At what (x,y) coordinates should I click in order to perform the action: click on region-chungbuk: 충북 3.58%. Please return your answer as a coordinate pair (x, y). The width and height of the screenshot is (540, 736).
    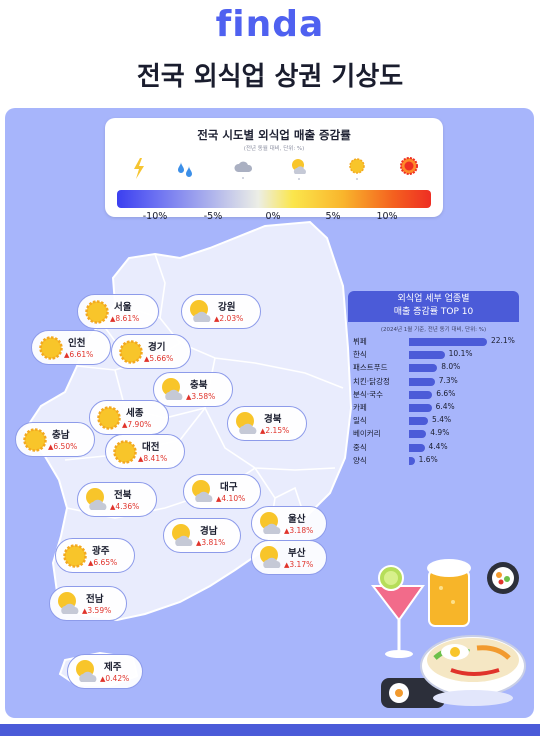
    Looking at the image, I should click on (193, 389).